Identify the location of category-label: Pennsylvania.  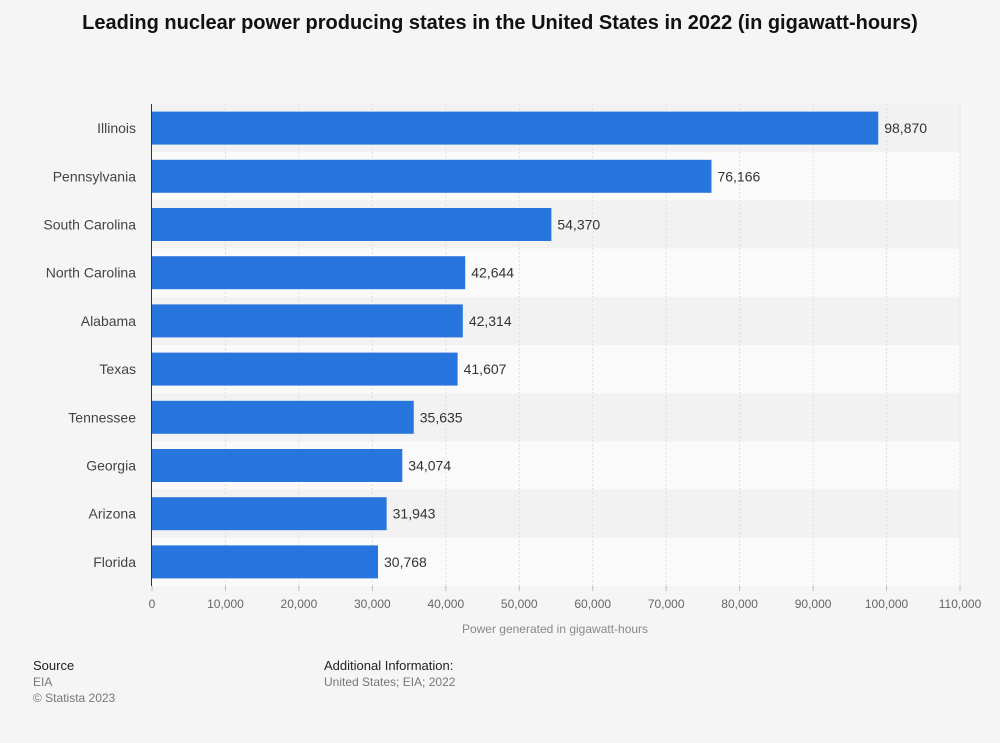
(94, 176).